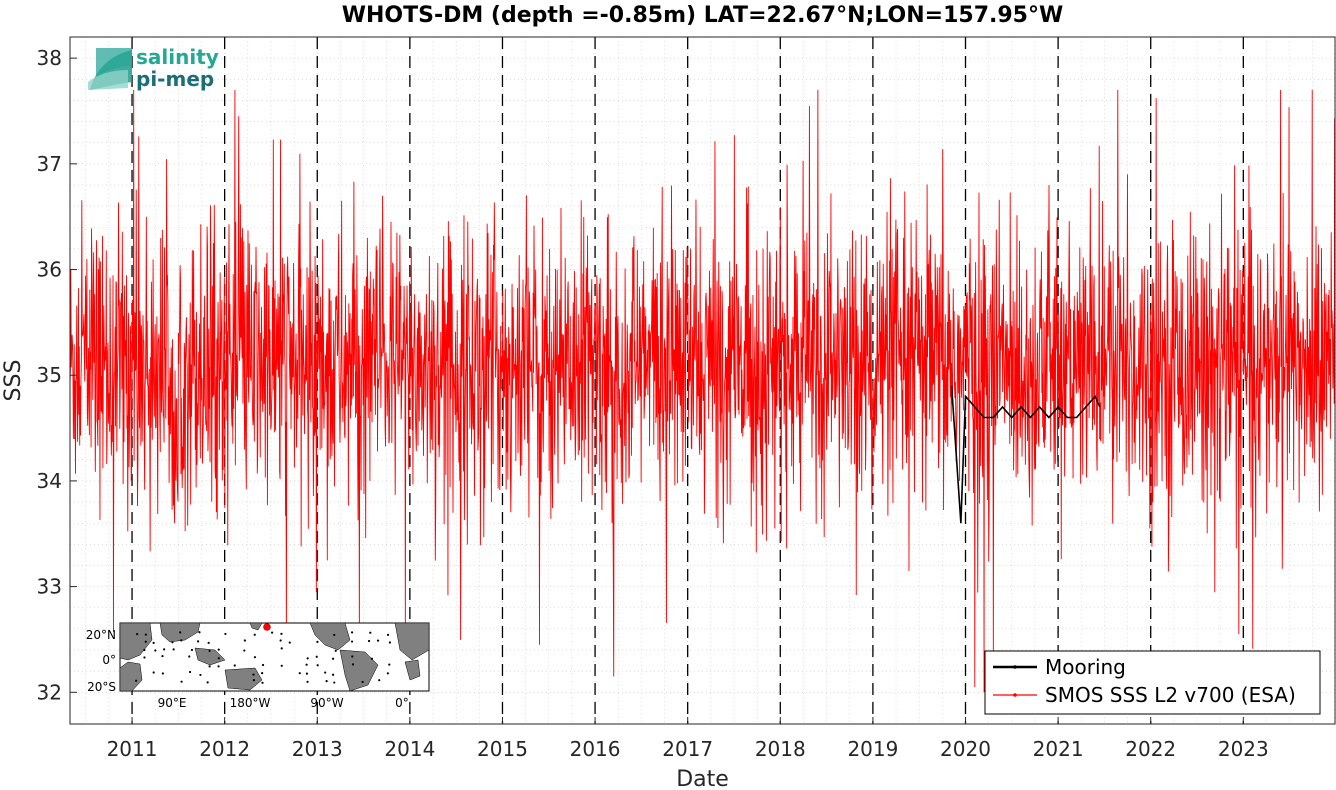 The width and height of the screenshot is (1336, 790). I want to click on logo-line1: salinity, so click(177, 57).